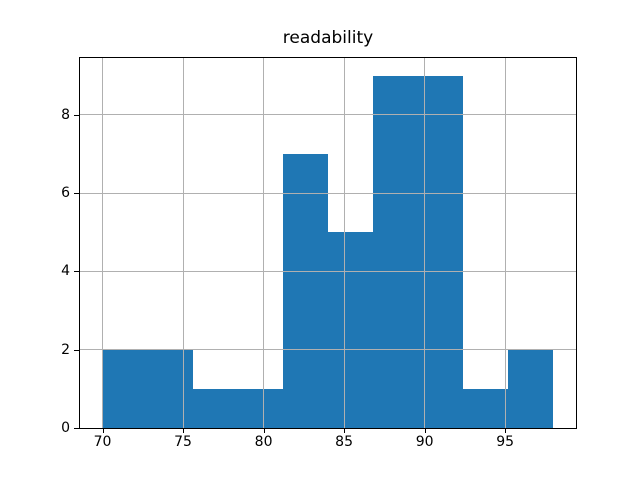  What do you see at coordinates (344, 442) in the screenshot?
I see `x-tick-label: 85` at bounding box center [344, 442].